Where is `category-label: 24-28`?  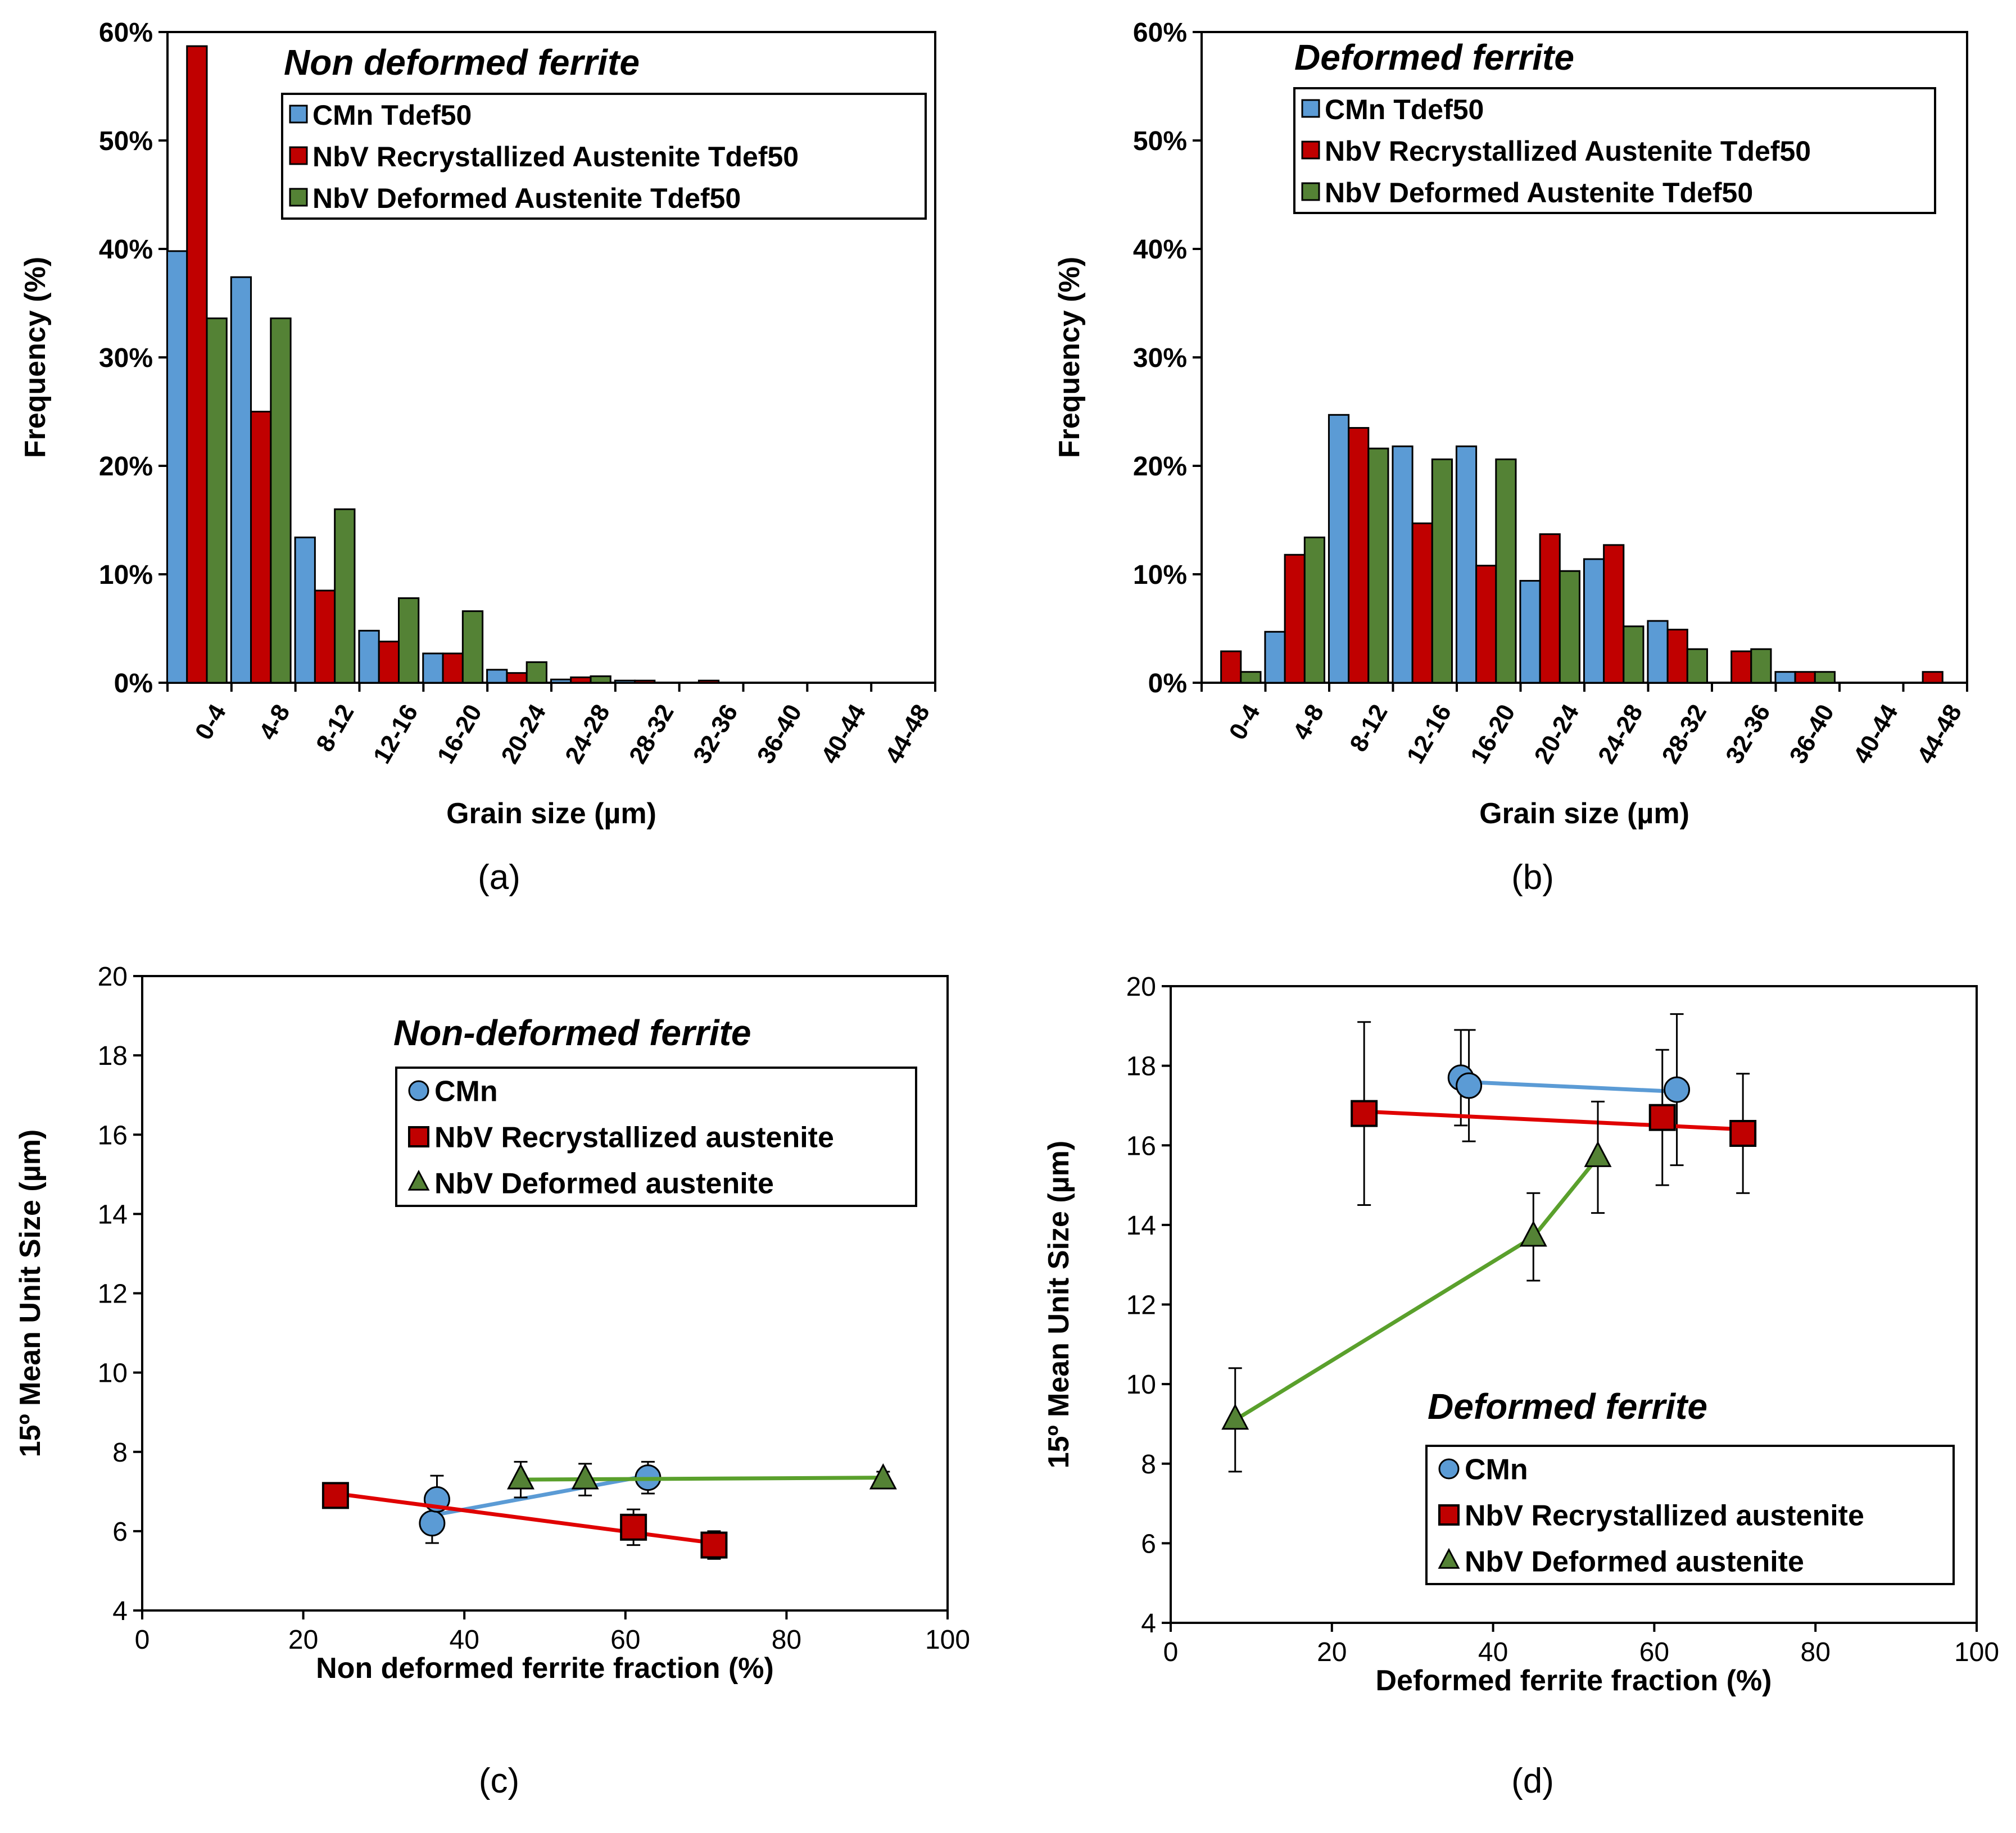
category-label: 24-28 is located at coordinates (587, 734).